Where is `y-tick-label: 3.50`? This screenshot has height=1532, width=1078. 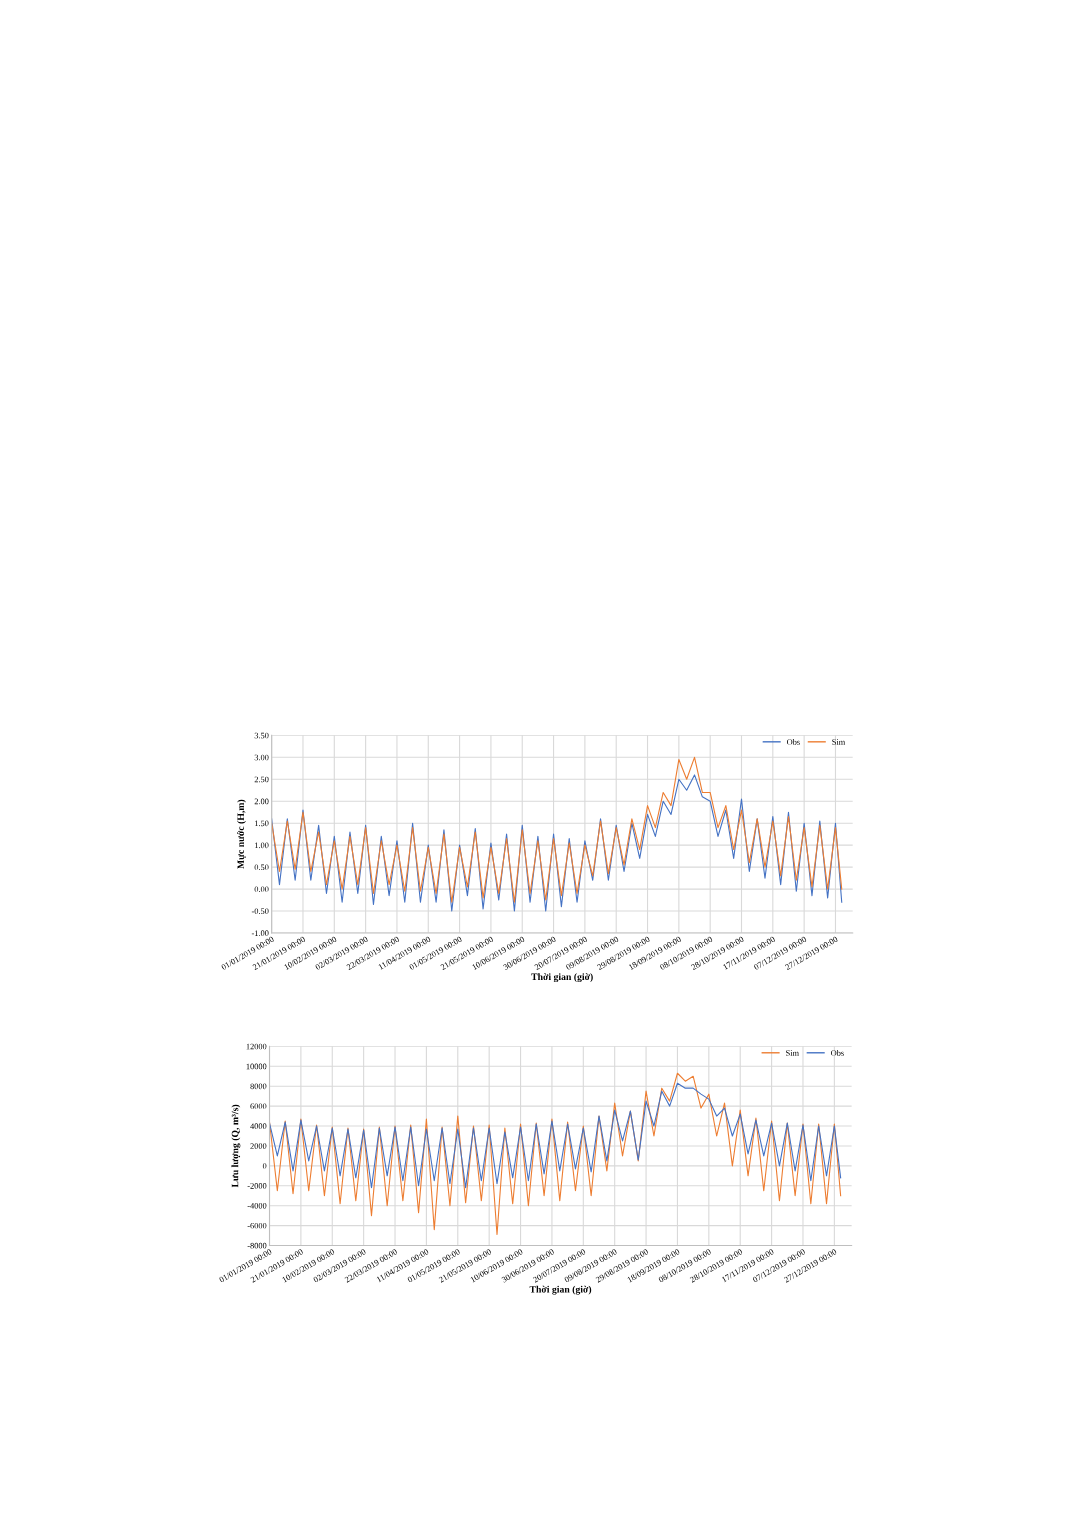
y-tick-label: 3.50 is located at coordinates (261, 735).